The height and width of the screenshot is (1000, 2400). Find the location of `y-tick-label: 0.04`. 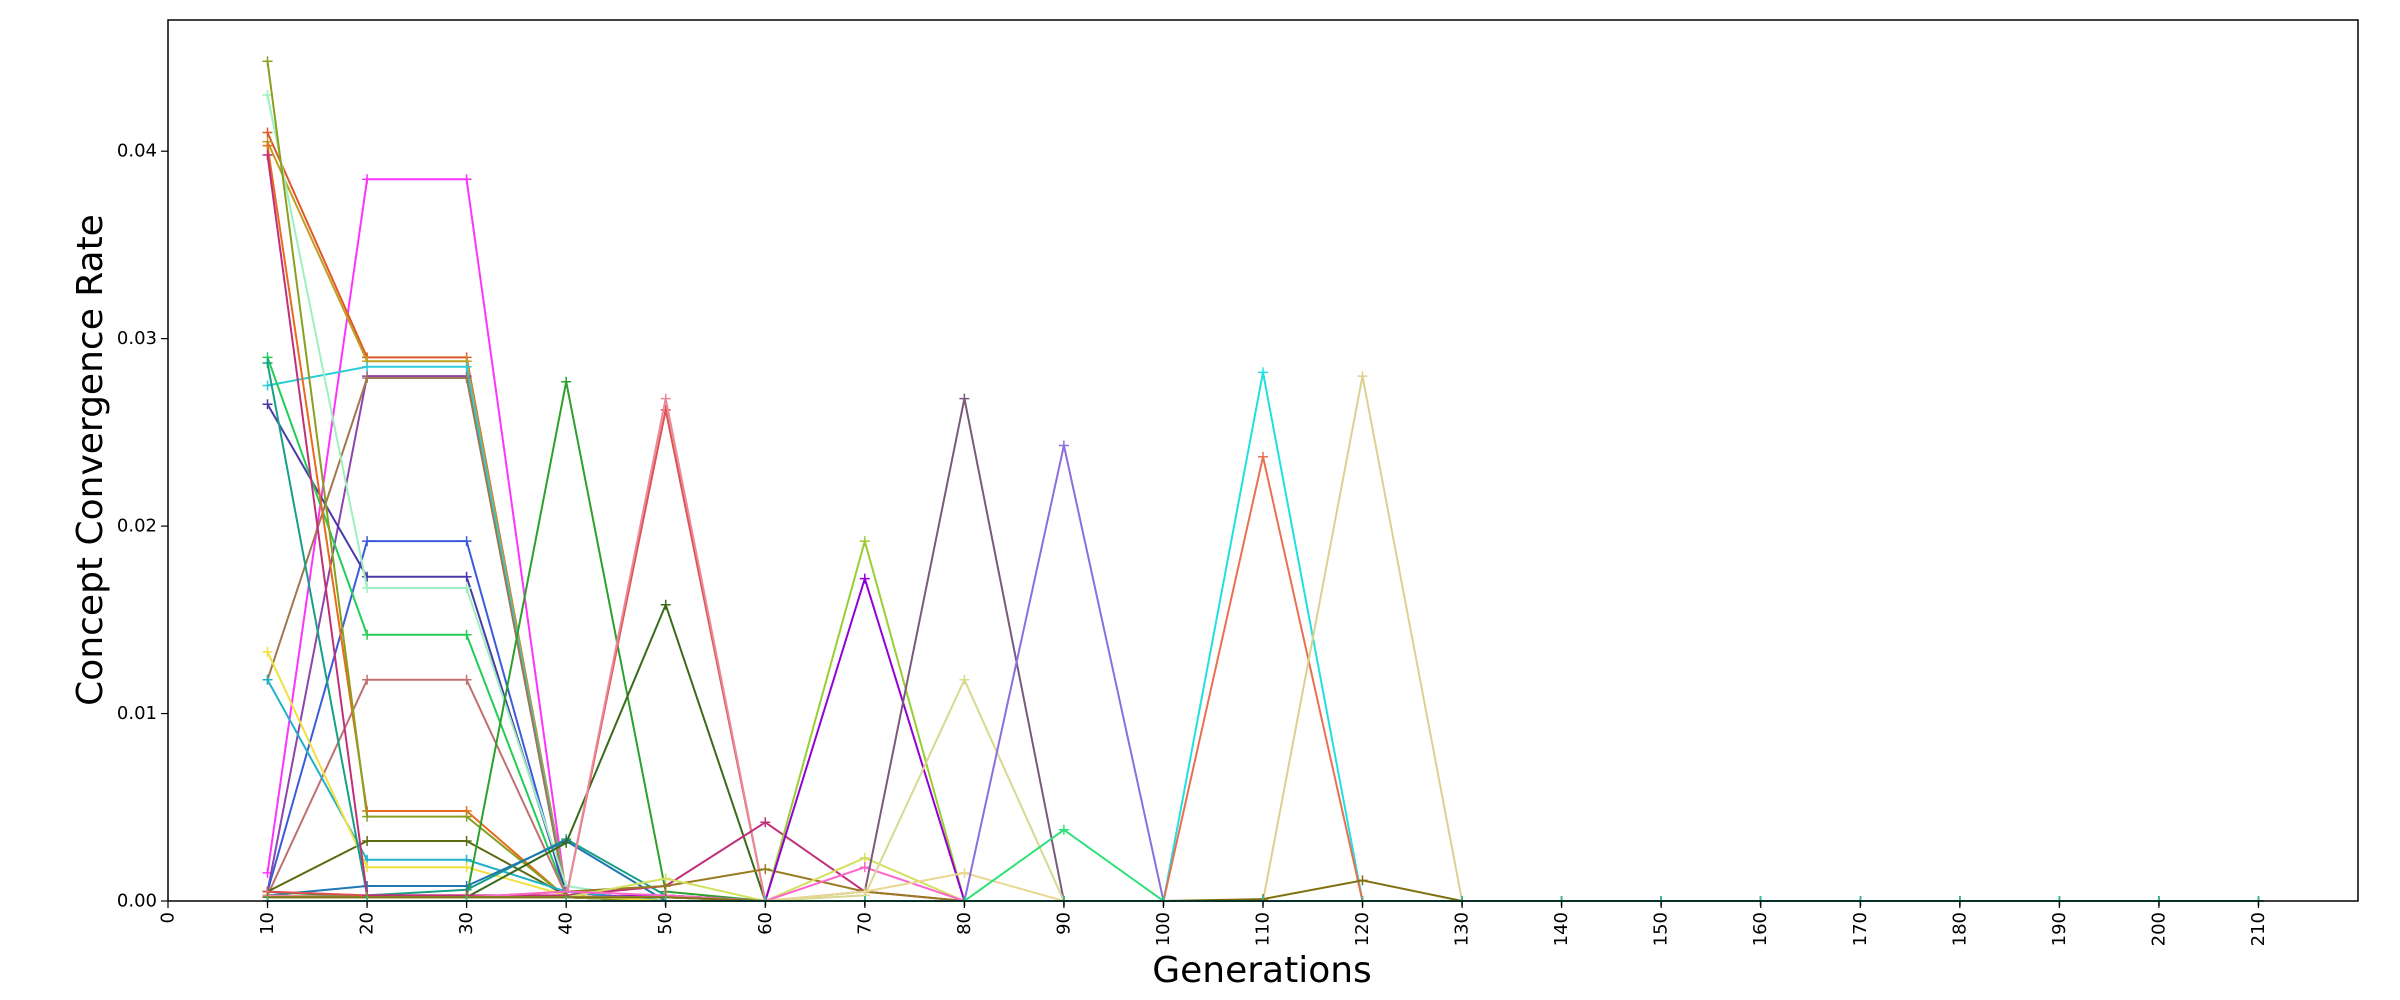

y-tick-label: 0.04 is located at coordinates (137, 151).